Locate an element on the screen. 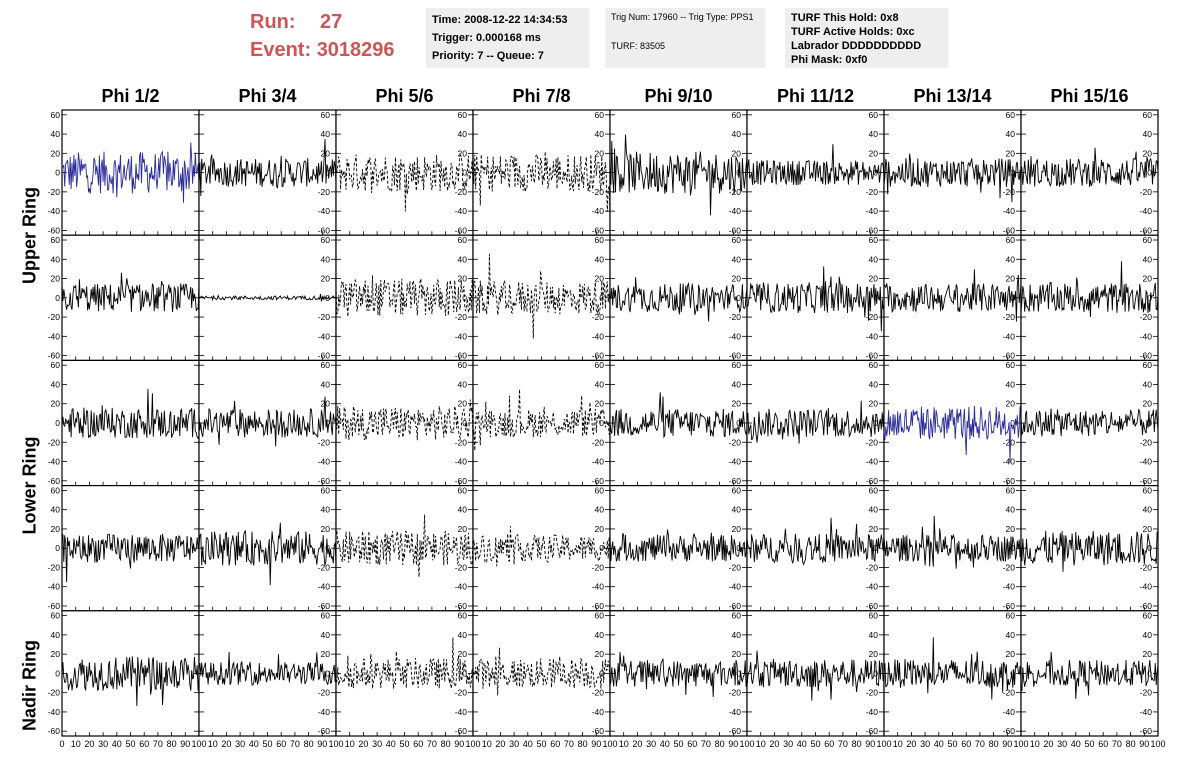  x-tick-label: 80 is located at coordinates (446, 744).